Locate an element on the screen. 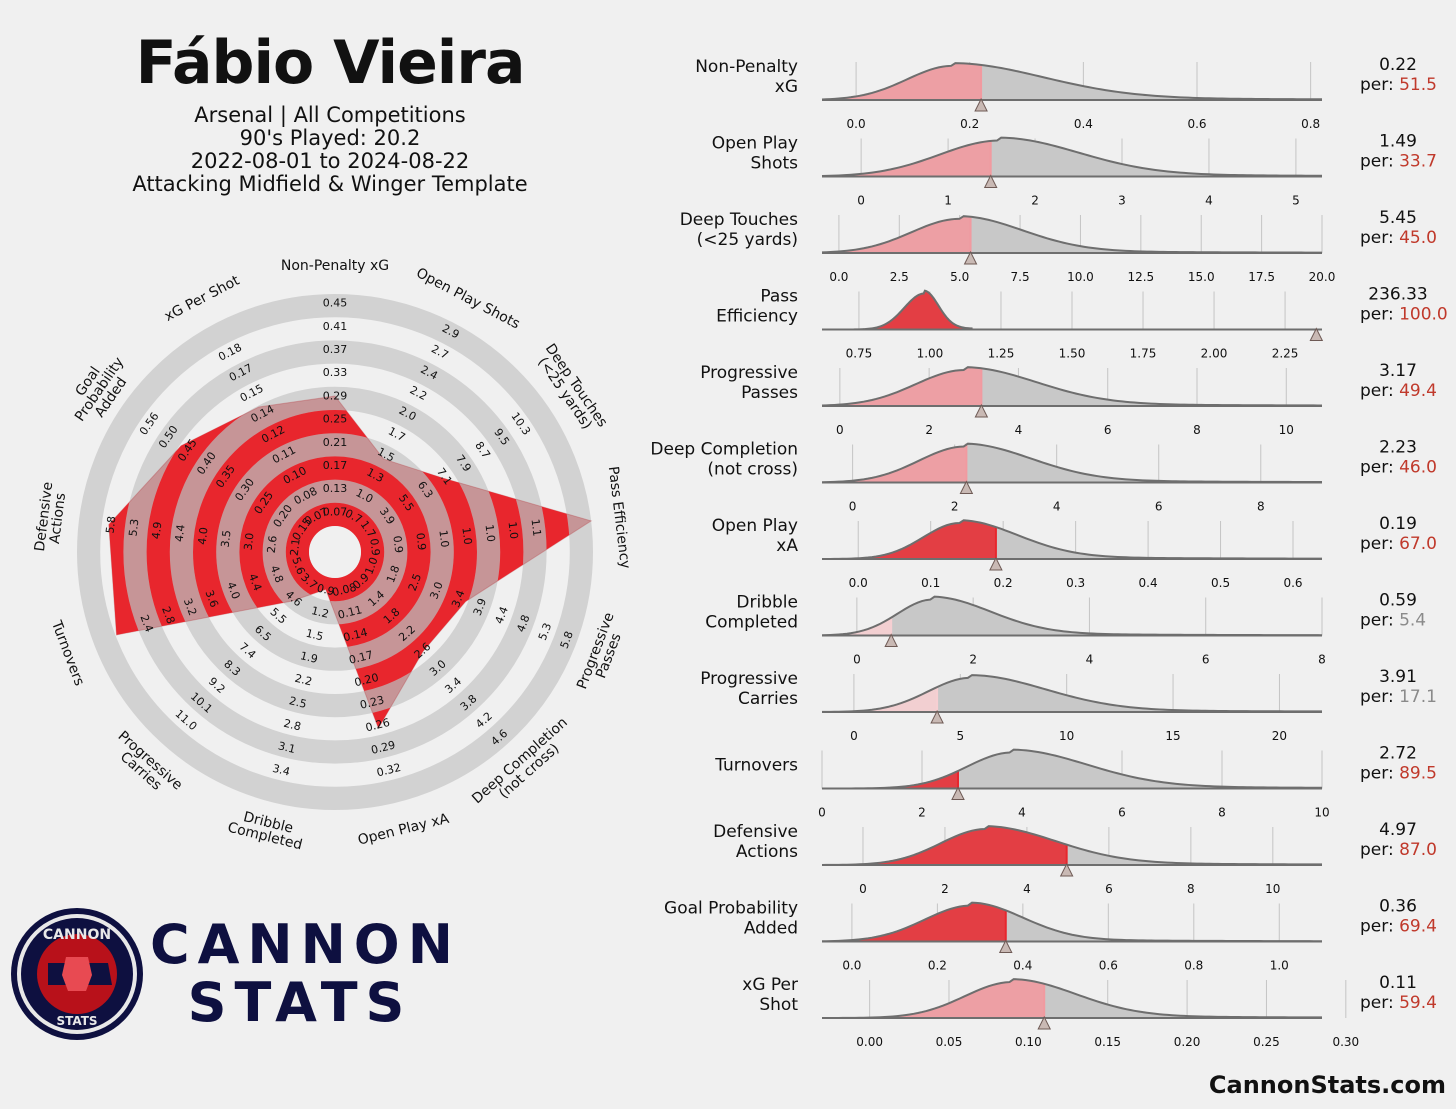  dist-tick-label: 3 is located at coordinates (1122, 201).